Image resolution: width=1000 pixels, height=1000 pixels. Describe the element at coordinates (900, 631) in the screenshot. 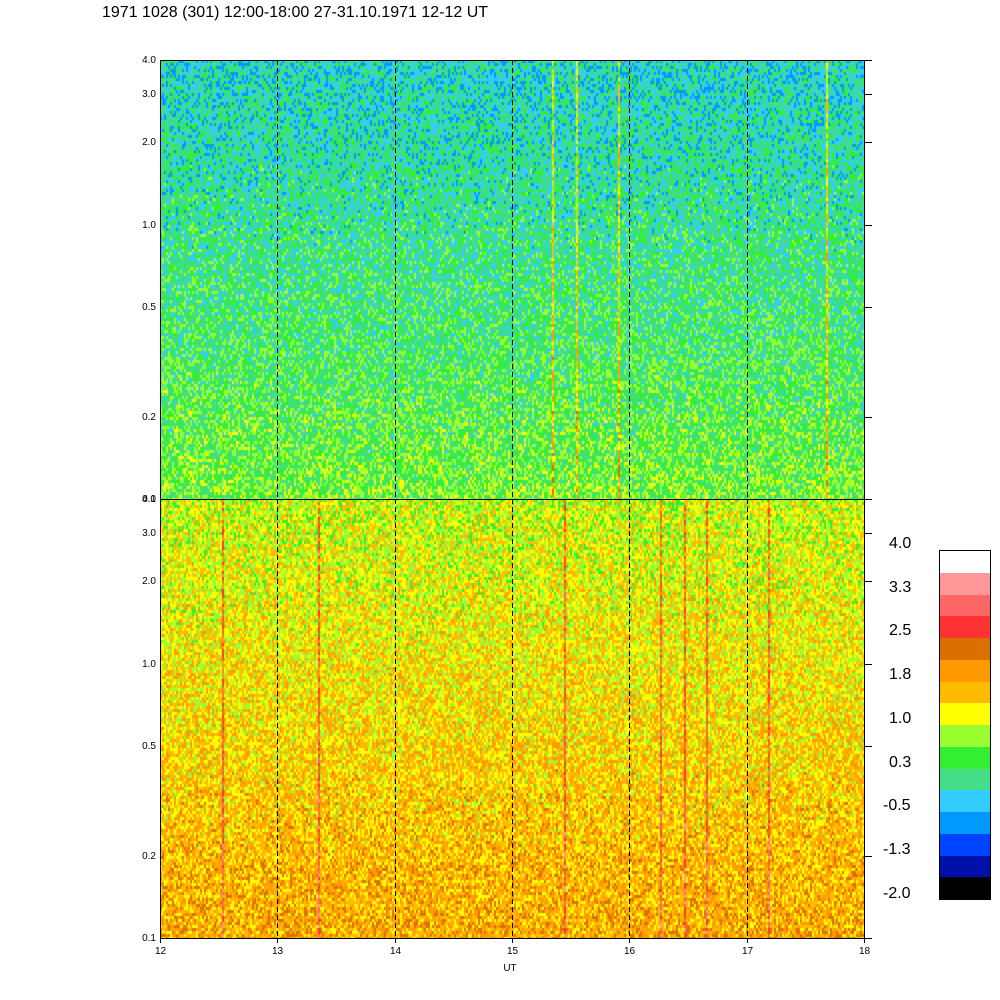

I see `colorbar-label: 2.5` at that location.